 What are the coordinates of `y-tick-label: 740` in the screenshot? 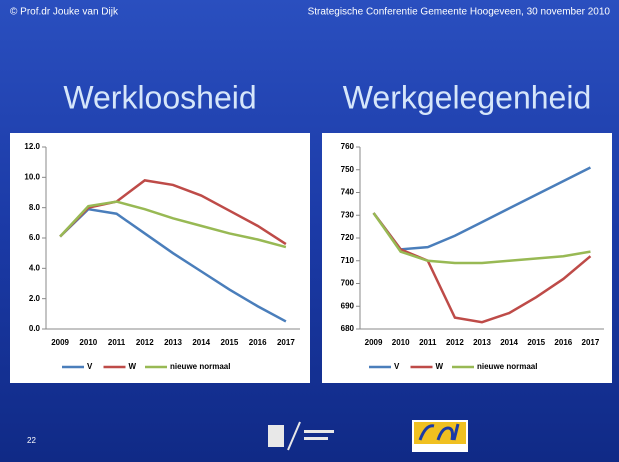 It's located at (348, 192).